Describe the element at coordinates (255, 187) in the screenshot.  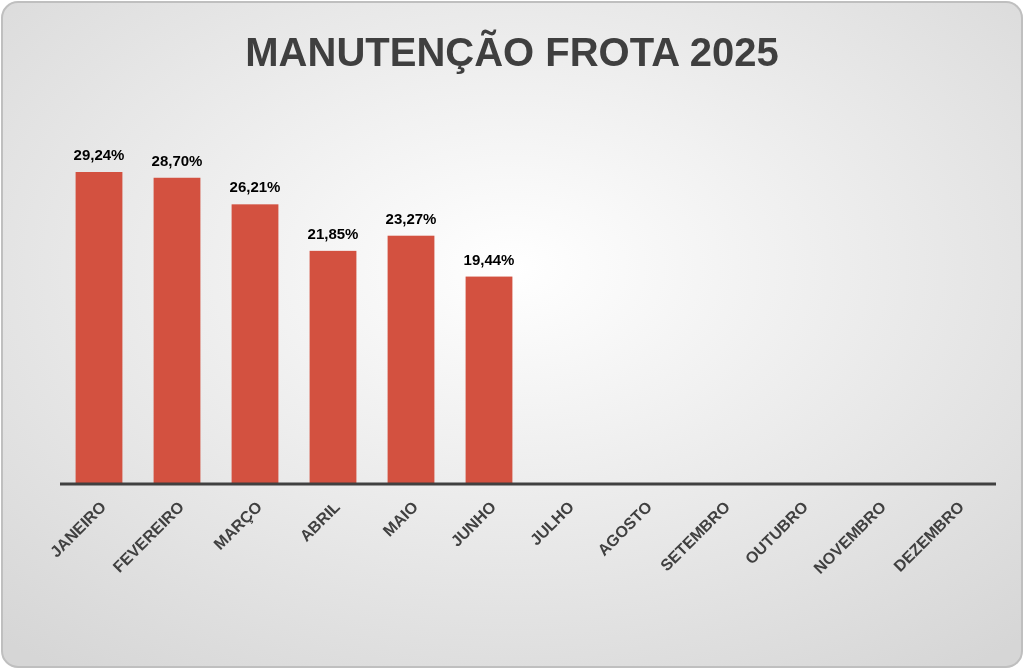
I see `data-label: 26,21%` at that location.